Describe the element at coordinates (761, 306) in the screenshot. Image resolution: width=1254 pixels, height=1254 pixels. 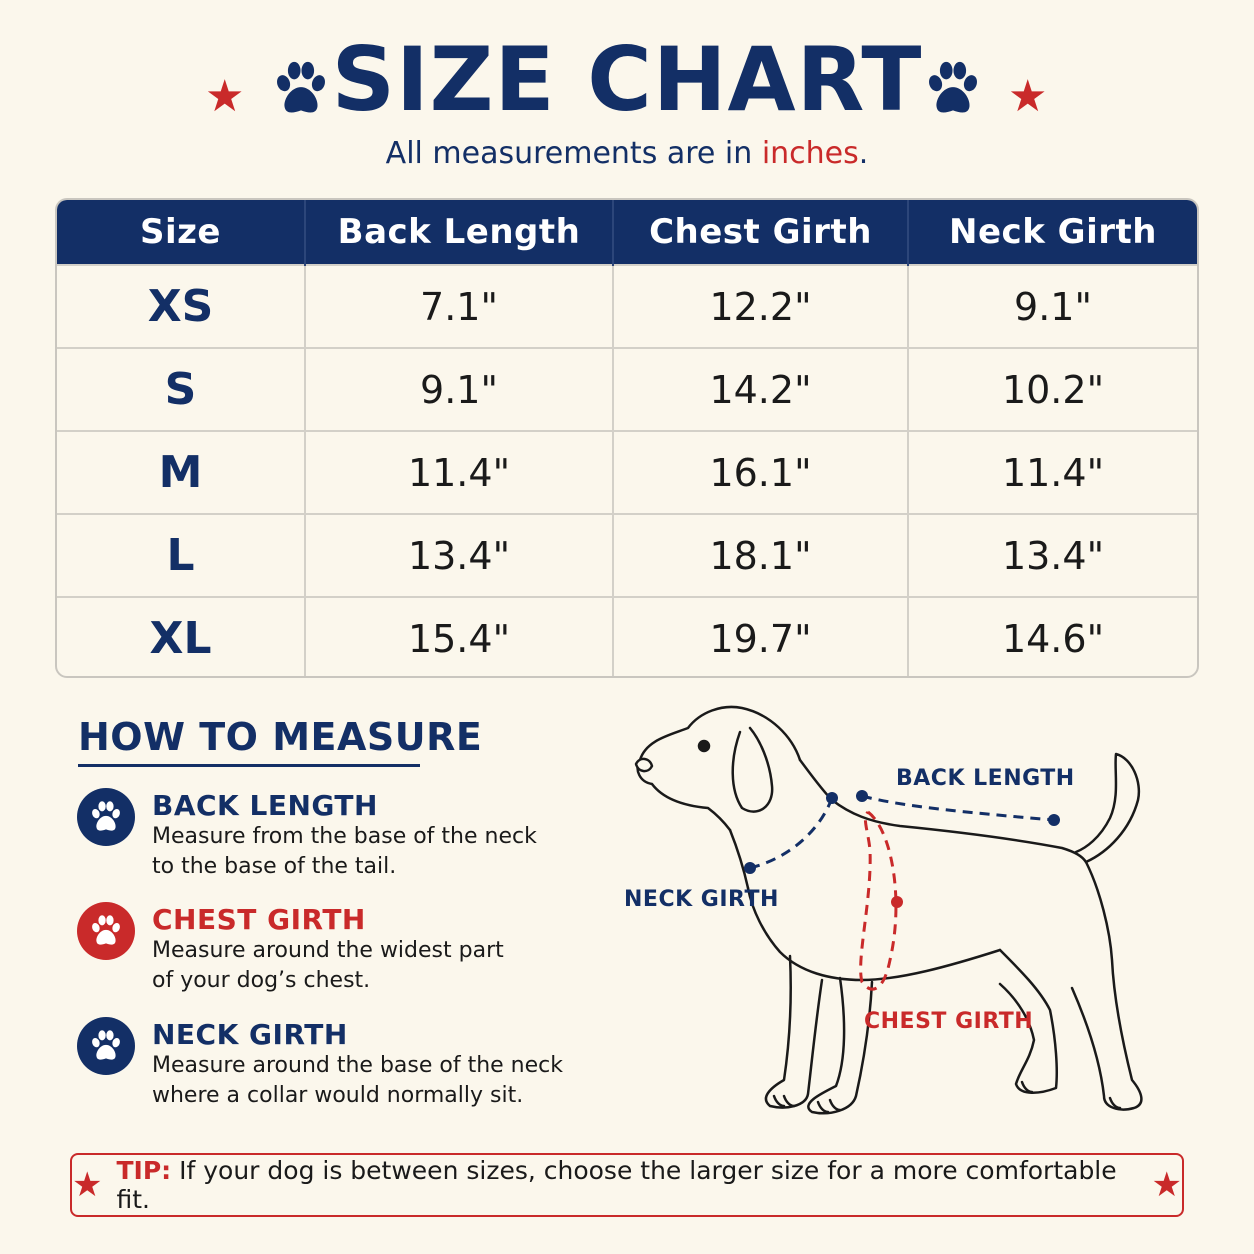
I see `chest-girth-cell: 12.2"` at that location.